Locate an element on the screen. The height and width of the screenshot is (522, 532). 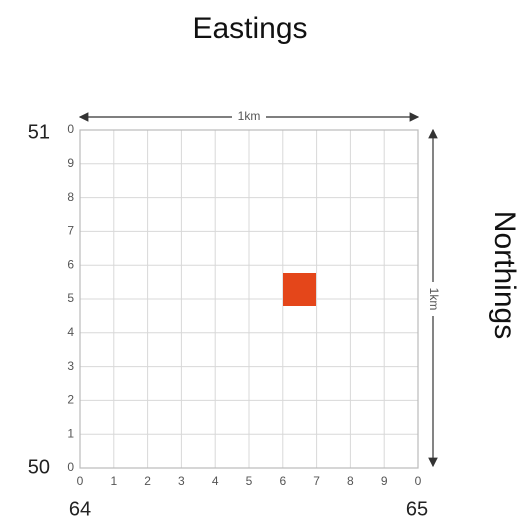
y-label: 6 is located at coordinates (70, 264).